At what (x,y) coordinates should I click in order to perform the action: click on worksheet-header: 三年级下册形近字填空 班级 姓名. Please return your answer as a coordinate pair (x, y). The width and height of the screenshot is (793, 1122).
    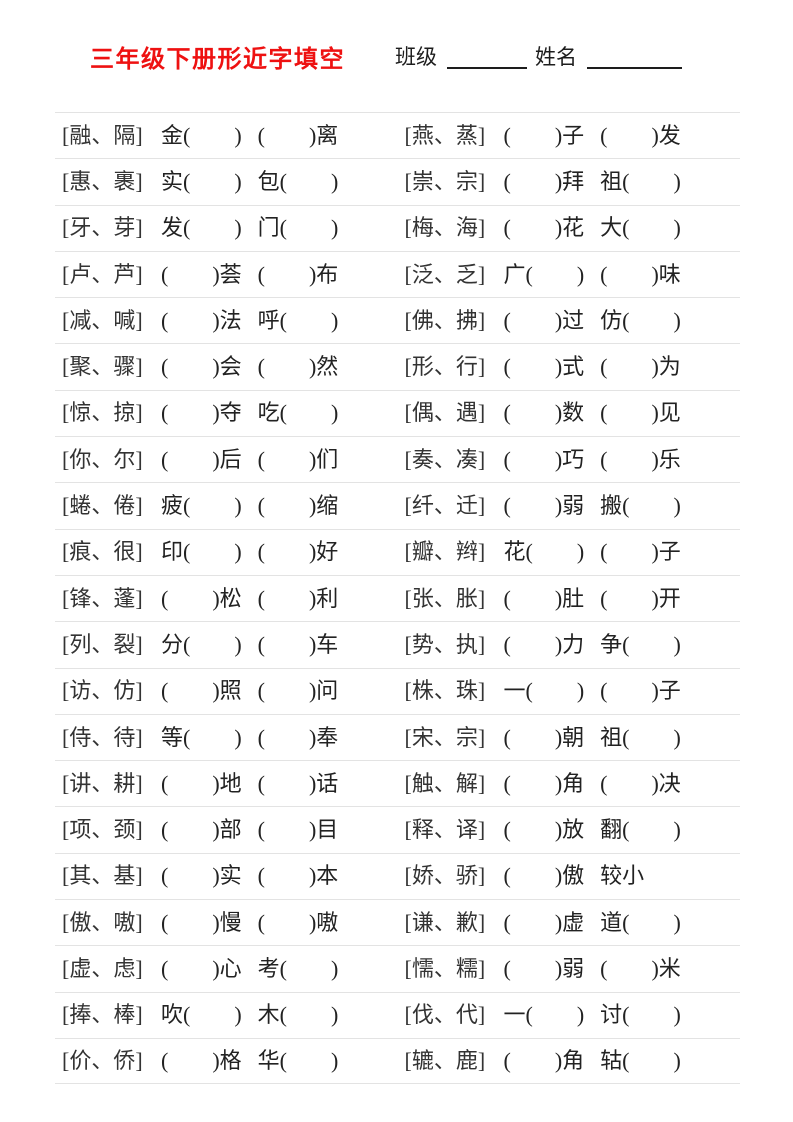
    Looking at the image, I should click on (396, 56).